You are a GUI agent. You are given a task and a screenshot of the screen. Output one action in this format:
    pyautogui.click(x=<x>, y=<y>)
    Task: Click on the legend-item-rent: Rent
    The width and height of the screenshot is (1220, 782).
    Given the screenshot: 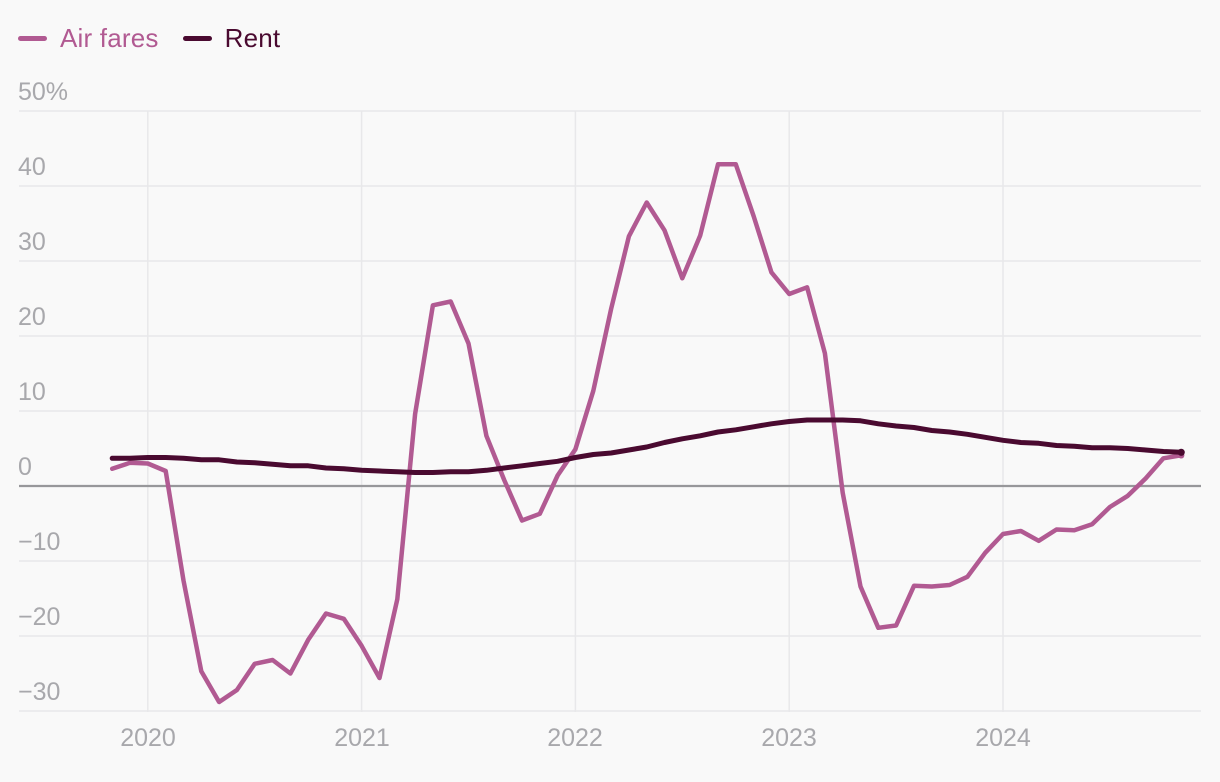 What is the action you would take?
    pyautogui.click(x=231, y=38)
    